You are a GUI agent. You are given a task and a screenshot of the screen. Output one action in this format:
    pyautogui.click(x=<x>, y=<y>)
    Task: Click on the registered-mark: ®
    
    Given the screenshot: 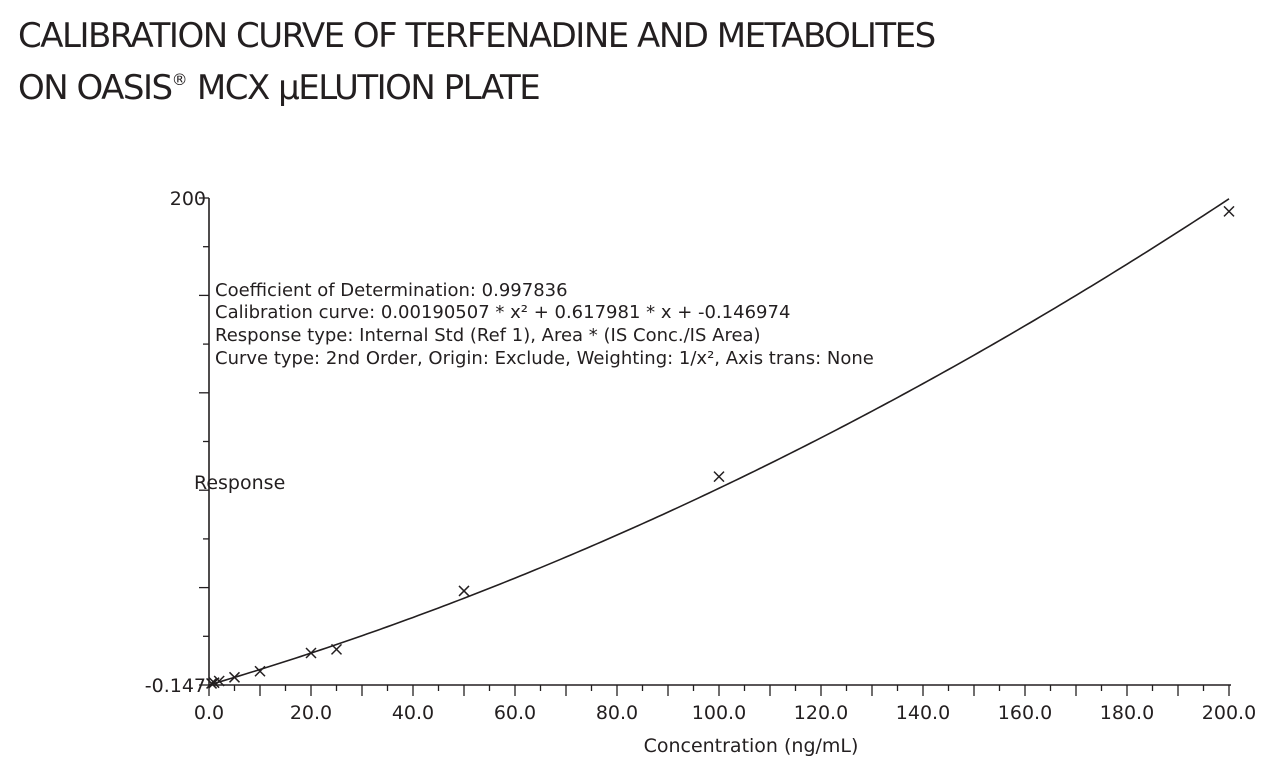 What is the action you would take?
    pyautogui.click(x=179, y=79)
    